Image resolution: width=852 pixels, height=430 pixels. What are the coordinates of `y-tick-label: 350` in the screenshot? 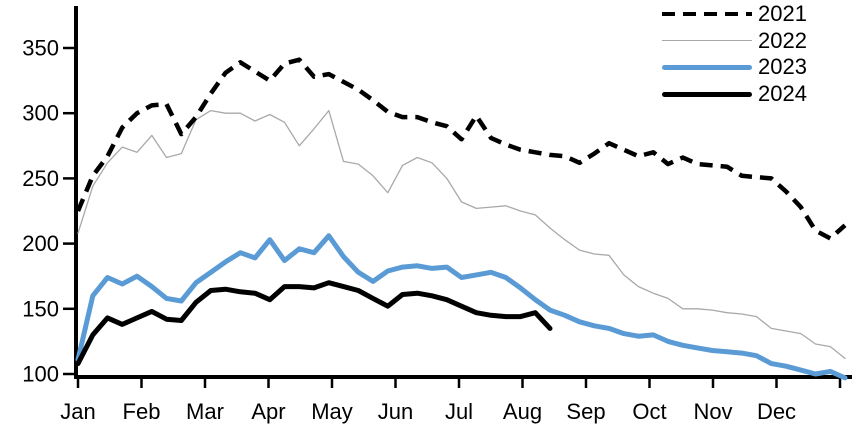 It's located at (40, 48).